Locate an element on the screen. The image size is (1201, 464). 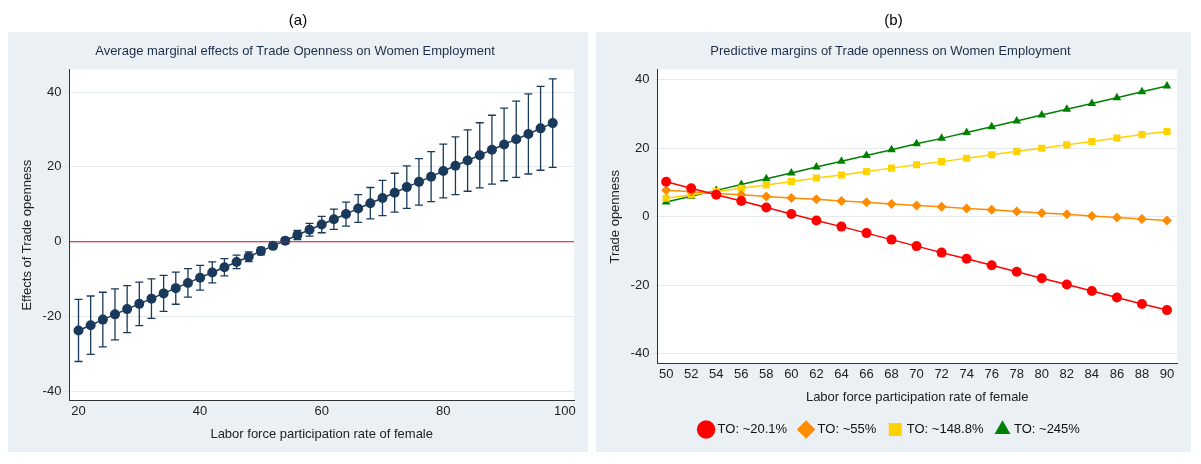
x-tick-label: 82 is located at coordinates (1067, 374).